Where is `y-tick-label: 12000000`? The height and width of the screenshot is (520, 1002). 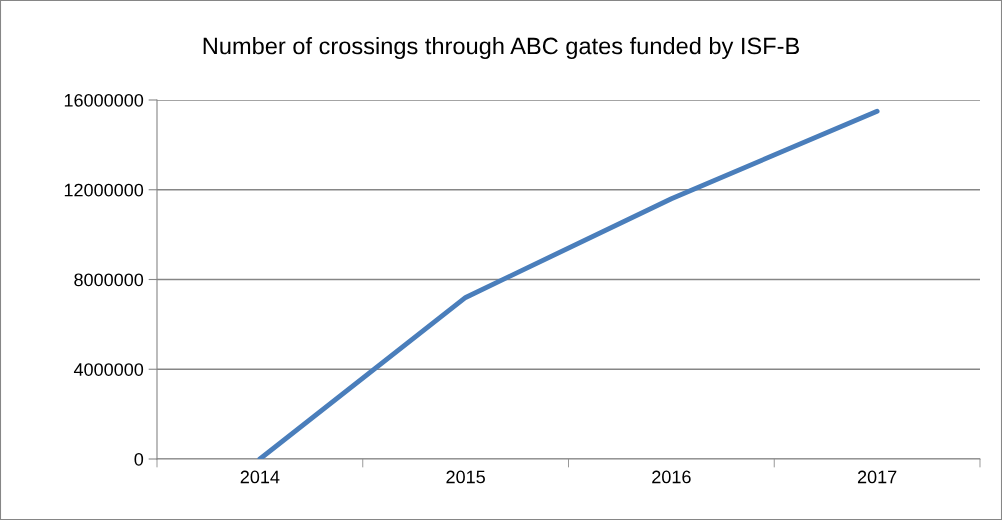 y-tick-label: 12000000 is located at coordinates (104, 190).